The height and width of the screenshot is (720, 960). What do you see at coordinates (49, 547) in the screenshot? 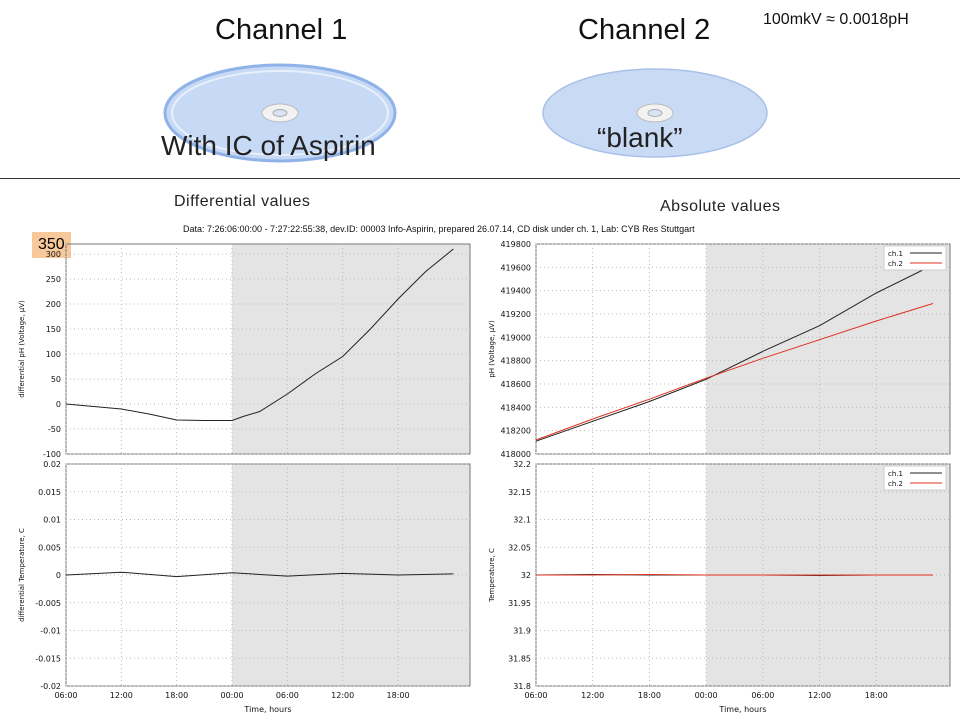
I see `y-tick-label: 0.005` at bounding box center [49, 547].